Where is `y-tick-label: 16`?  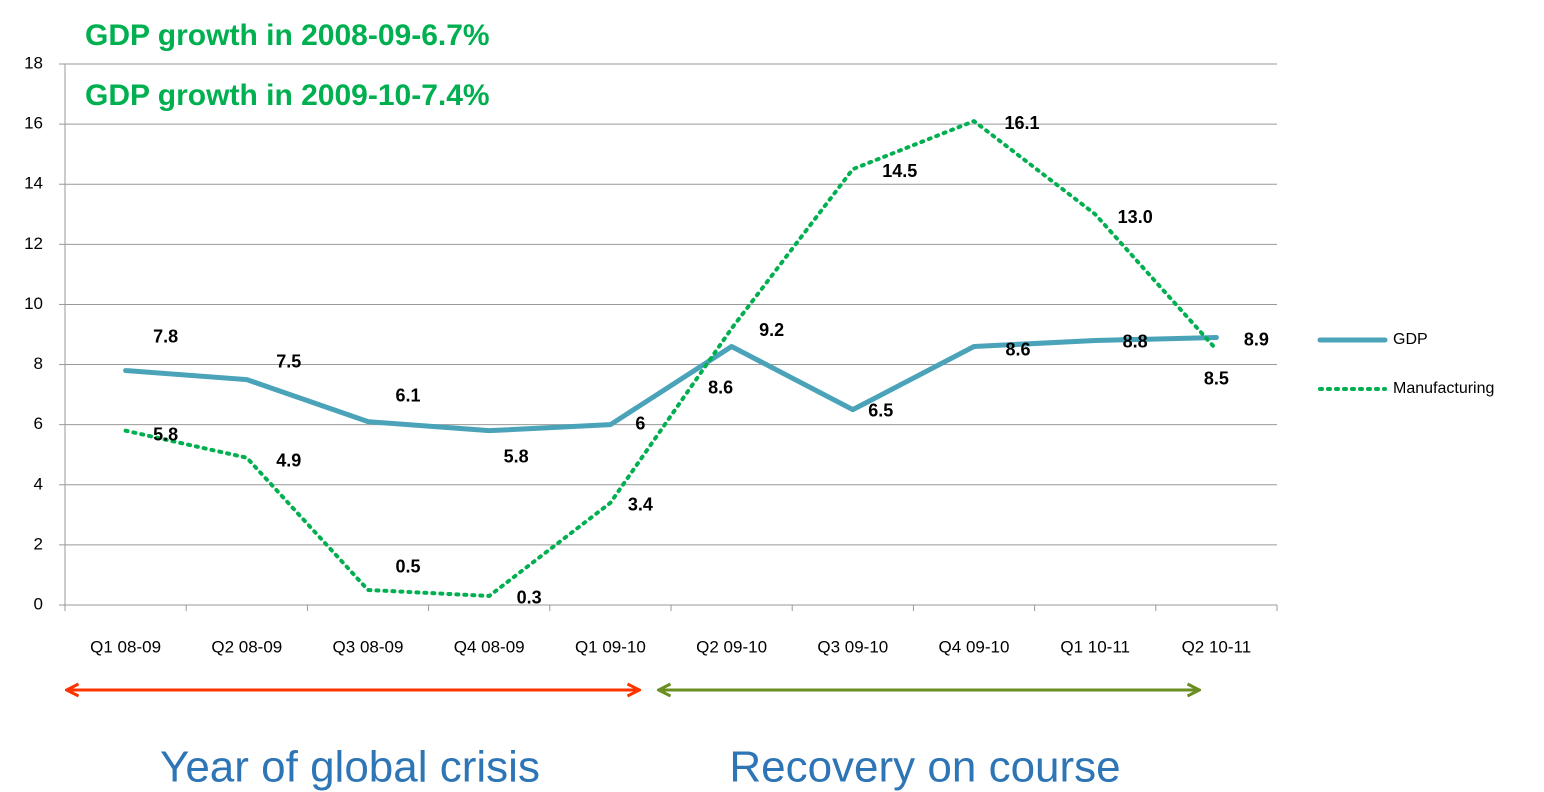
y-tick-label: 16 is located at coordinates (33, 123).